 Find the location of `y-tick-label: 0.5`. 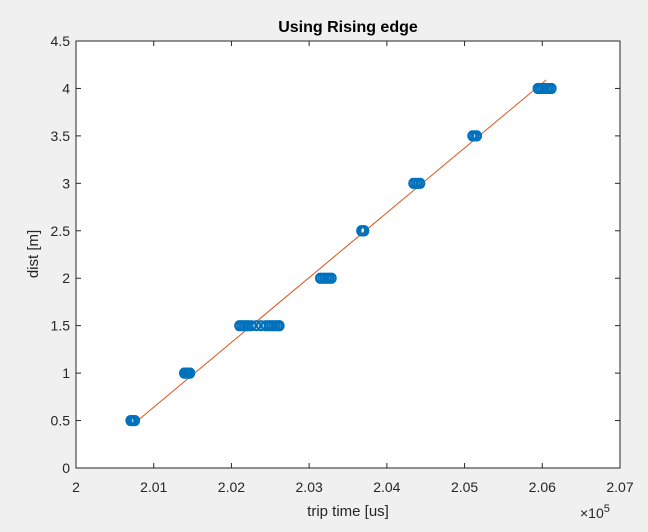

y-tick-label: 0.5 is located at coordinates (61, 421).